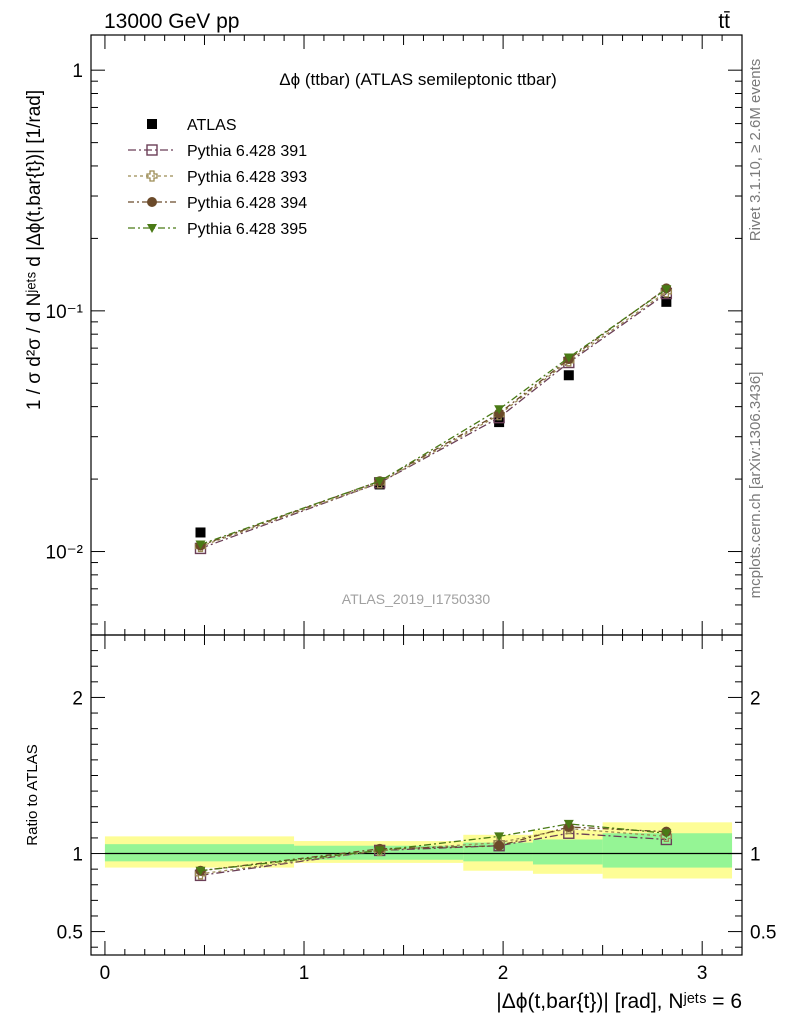  Describe the element at coordinates (171, 21) in the screenshot. I see `energy-label: 13000 GeV pp` at that location.